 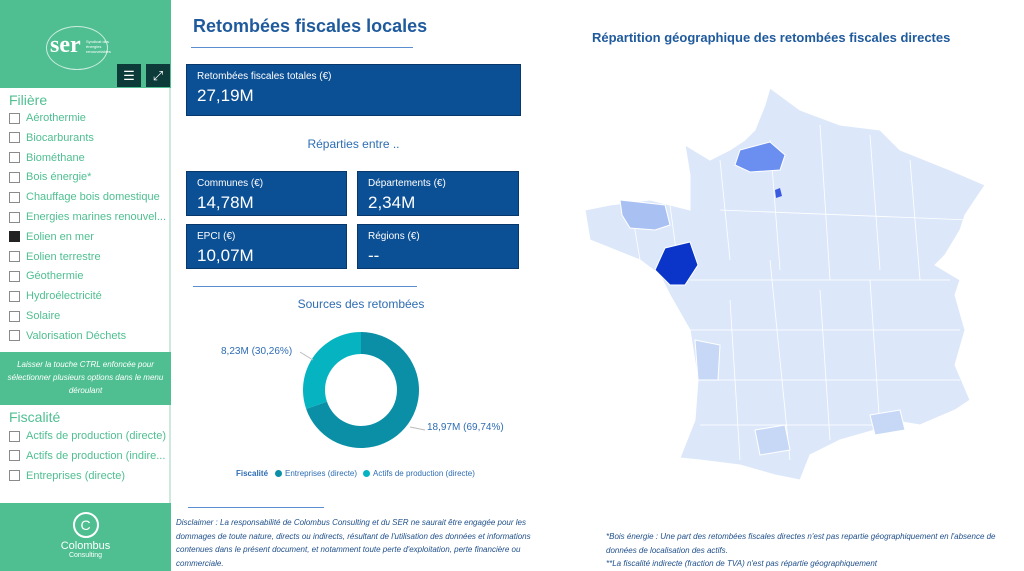 I want to click on option-label: Valorisation Déchets, so click(x=76, y=335).